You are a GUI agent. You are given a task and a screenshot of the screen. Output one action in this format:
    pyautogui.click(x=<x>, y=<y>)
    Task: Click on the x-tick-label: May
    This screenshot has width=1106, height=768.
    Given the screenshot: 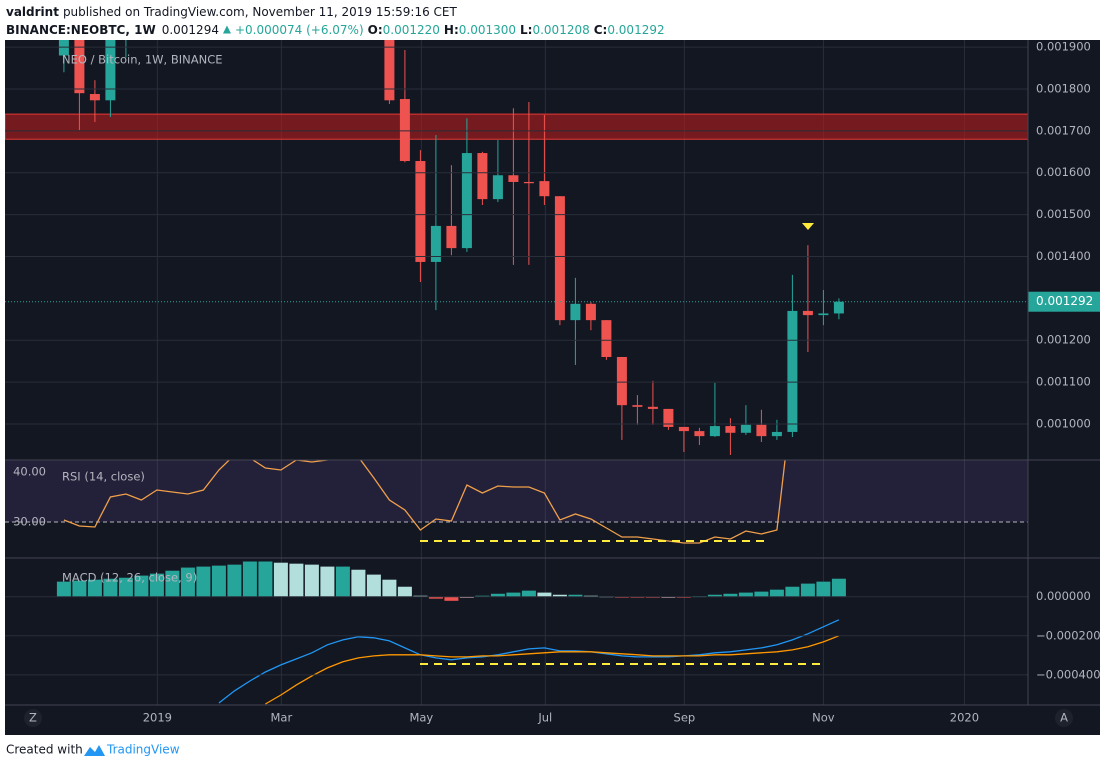 What is the action you would take?
    pyautogui.click(x=421, y=718)
    